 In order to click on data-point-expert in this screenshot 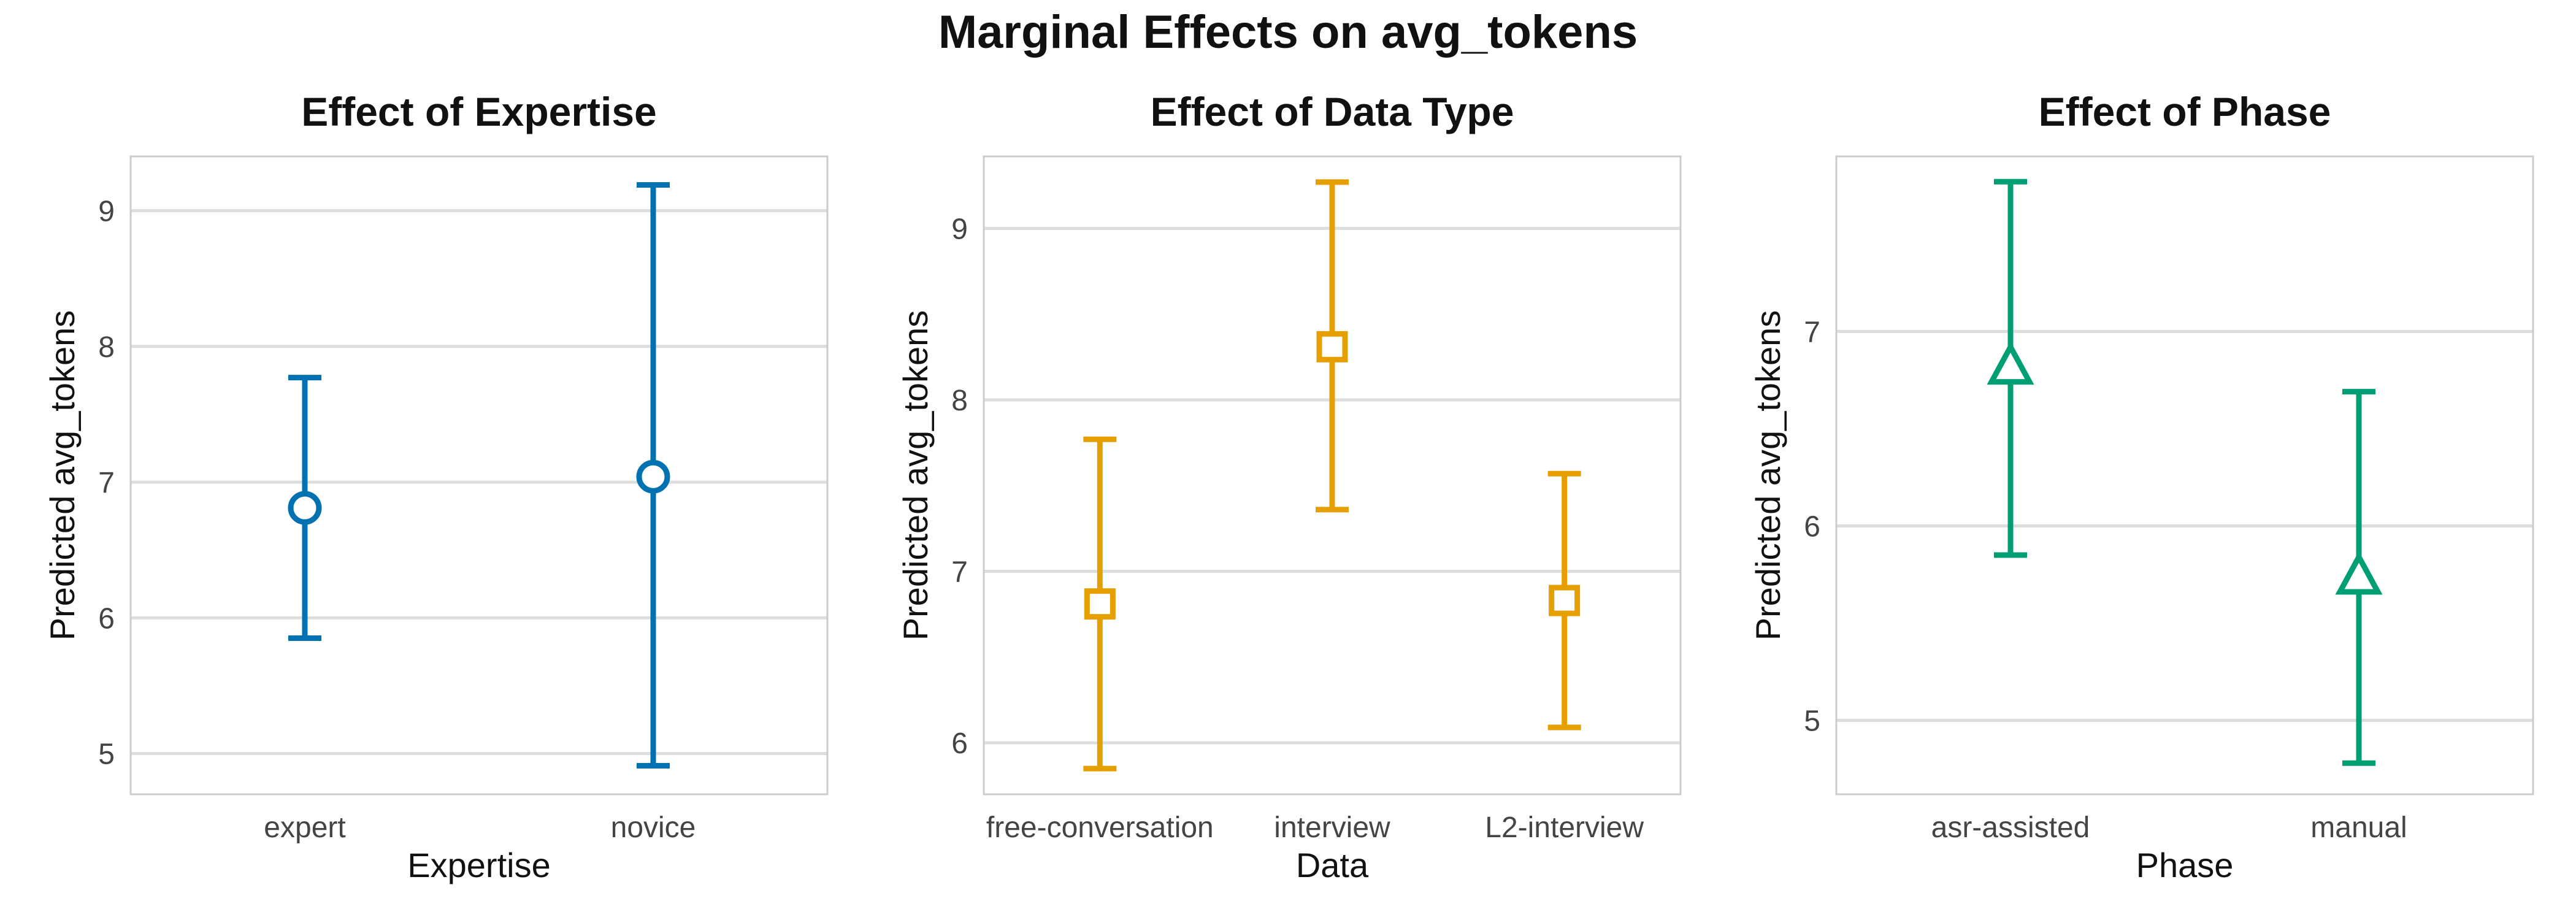, I will do `click(305, 508)`.